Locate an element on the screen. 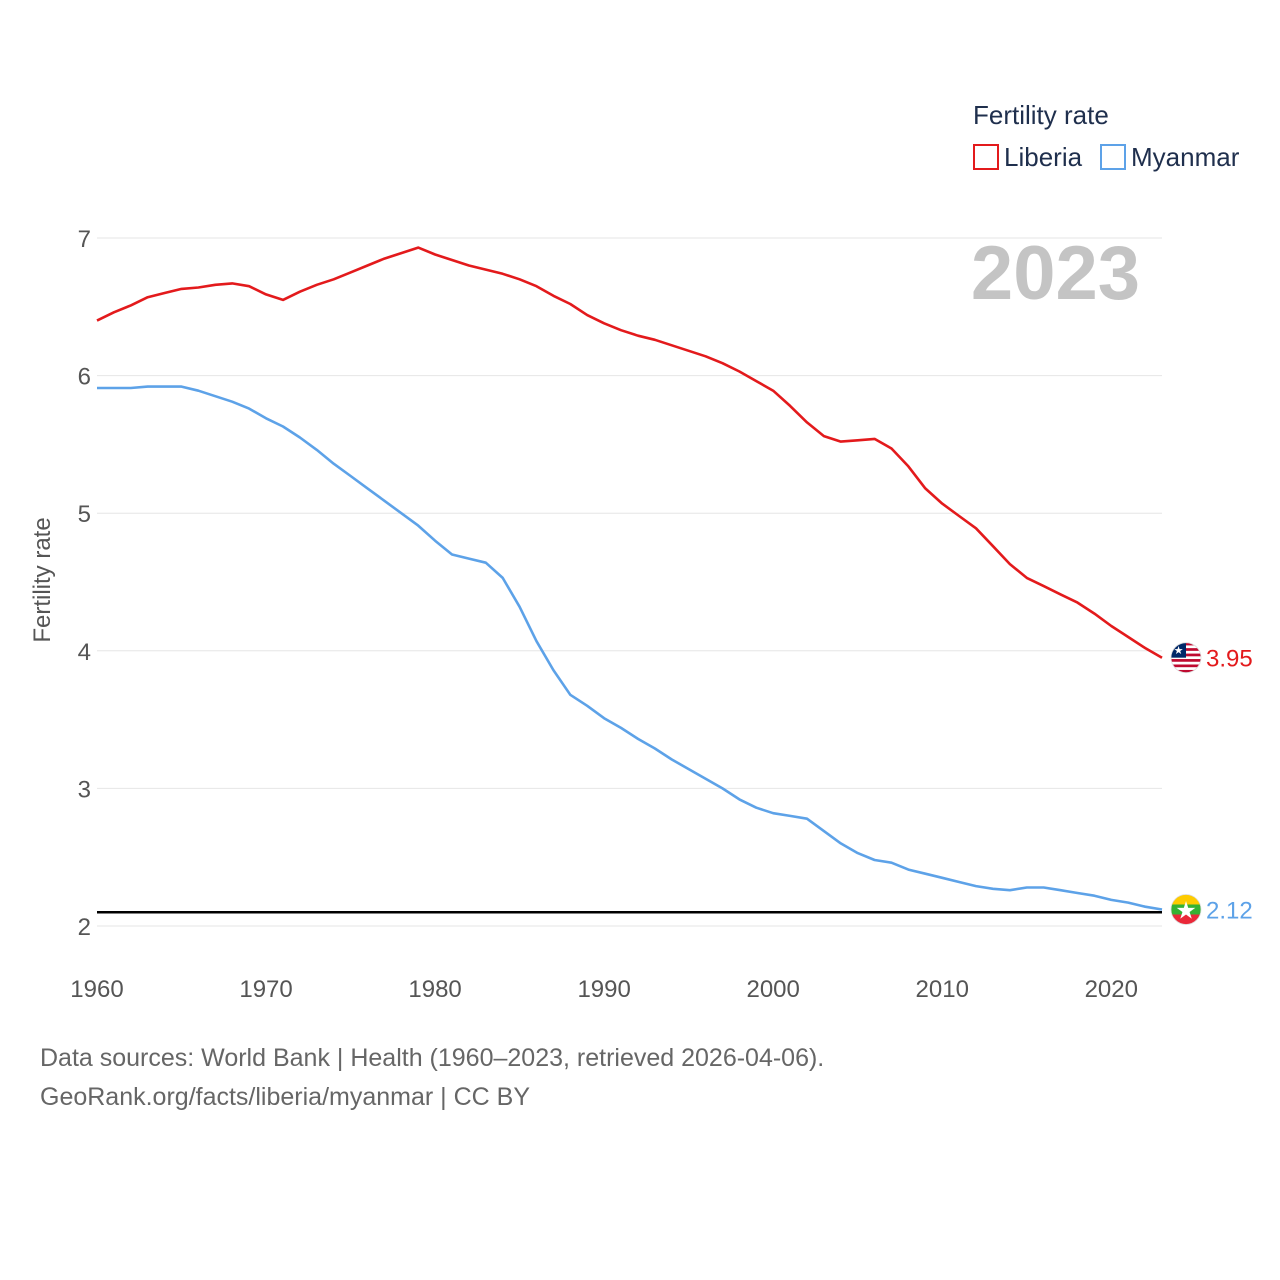 This screenshot has height=1280, width=1280. legend-title: Fertility rate is located at coordinates (1041, 115).